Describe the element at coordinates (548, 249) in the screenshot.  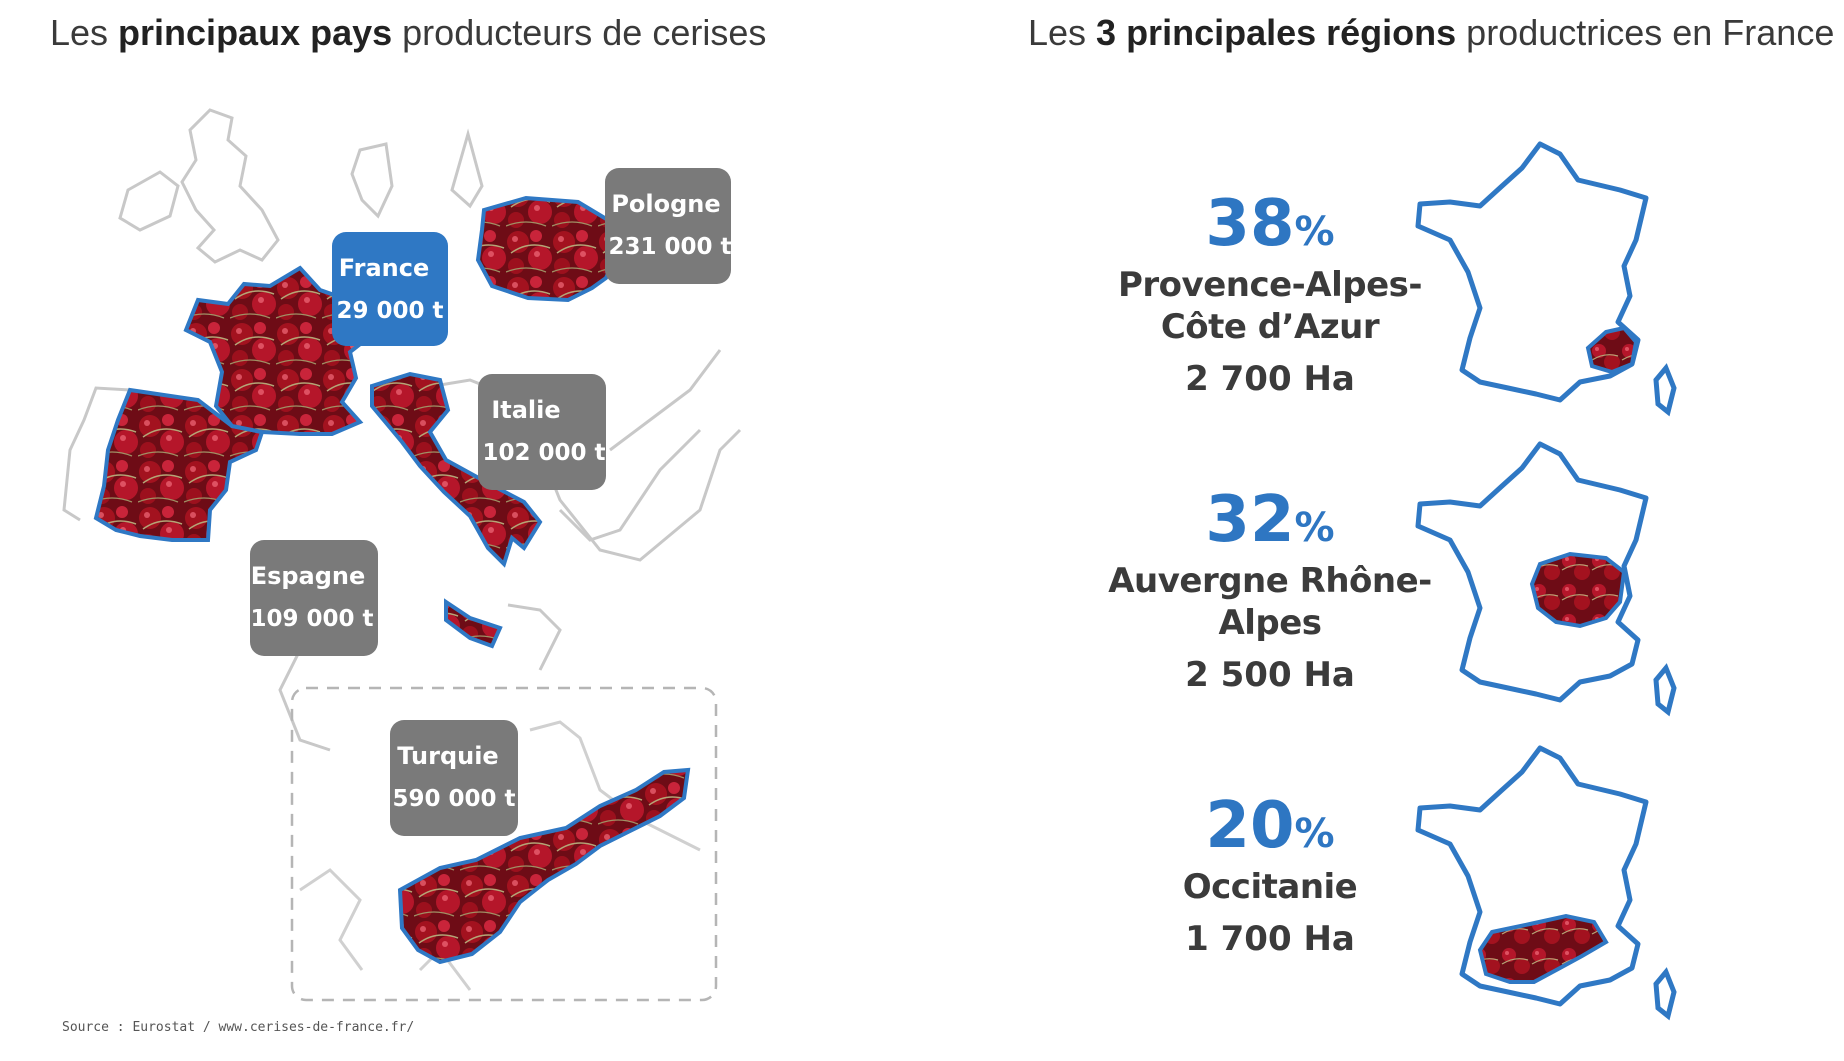
I see `poland-shape` at that location.